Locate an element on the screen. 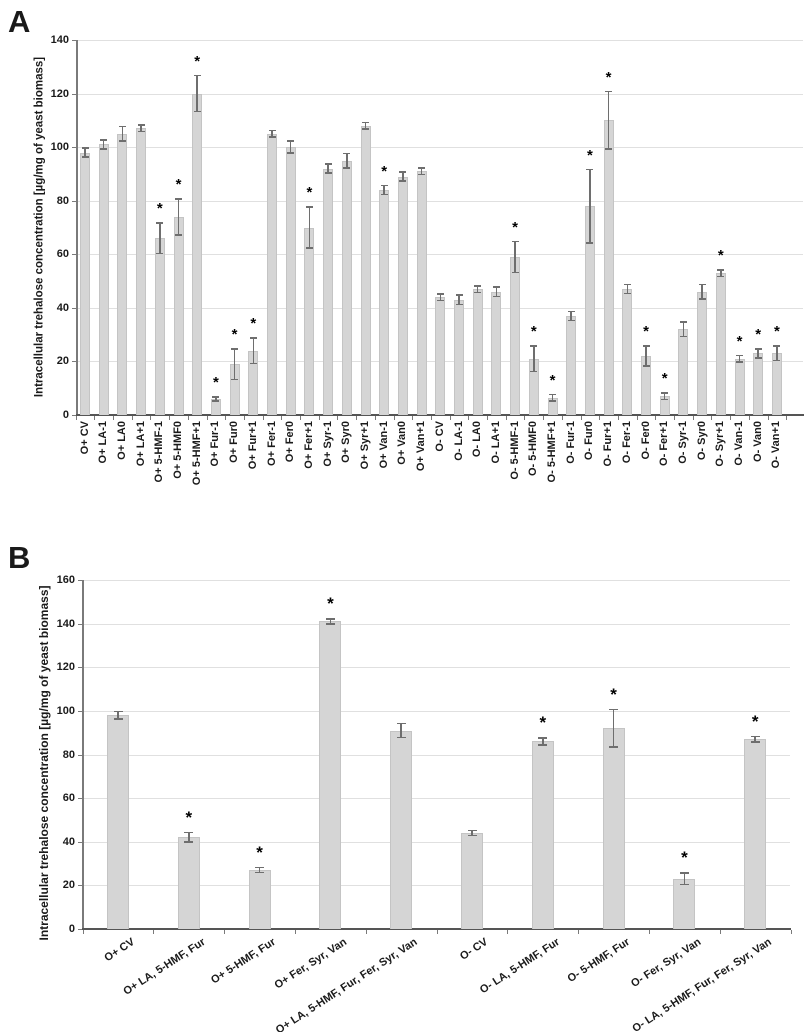 Image resolution: width=809 pixels, height=1032 pixels. x-category-label: O- Syr-1 is located at coordinates (682, 442).